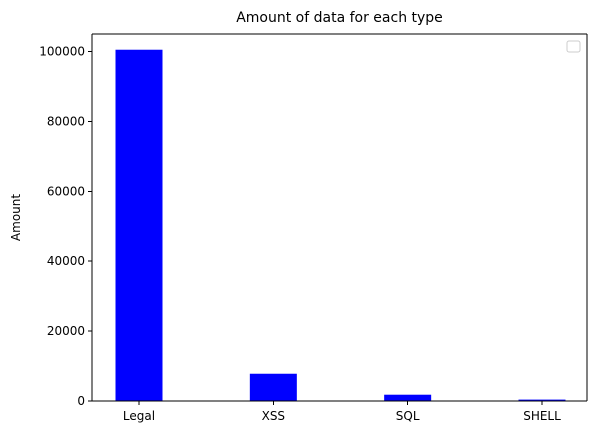 This screenshot has width=602, height=435. I want to click on y-axis-ticks: 0 20000 40000 60000 80000 100000, so click(65, 226).